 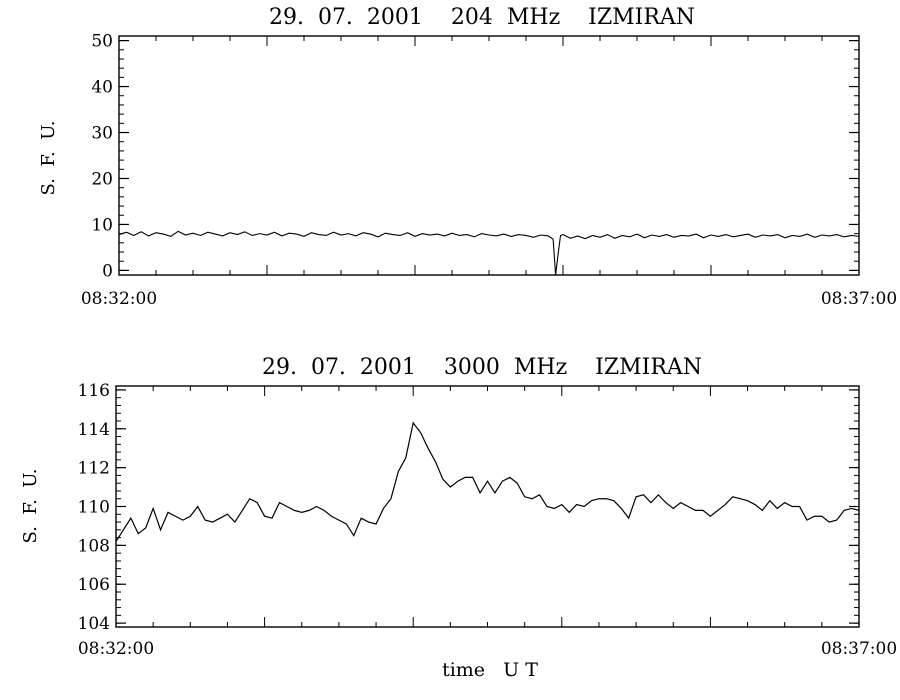 I want to click on y-tick-label: 30, so click(x=102, y=134).